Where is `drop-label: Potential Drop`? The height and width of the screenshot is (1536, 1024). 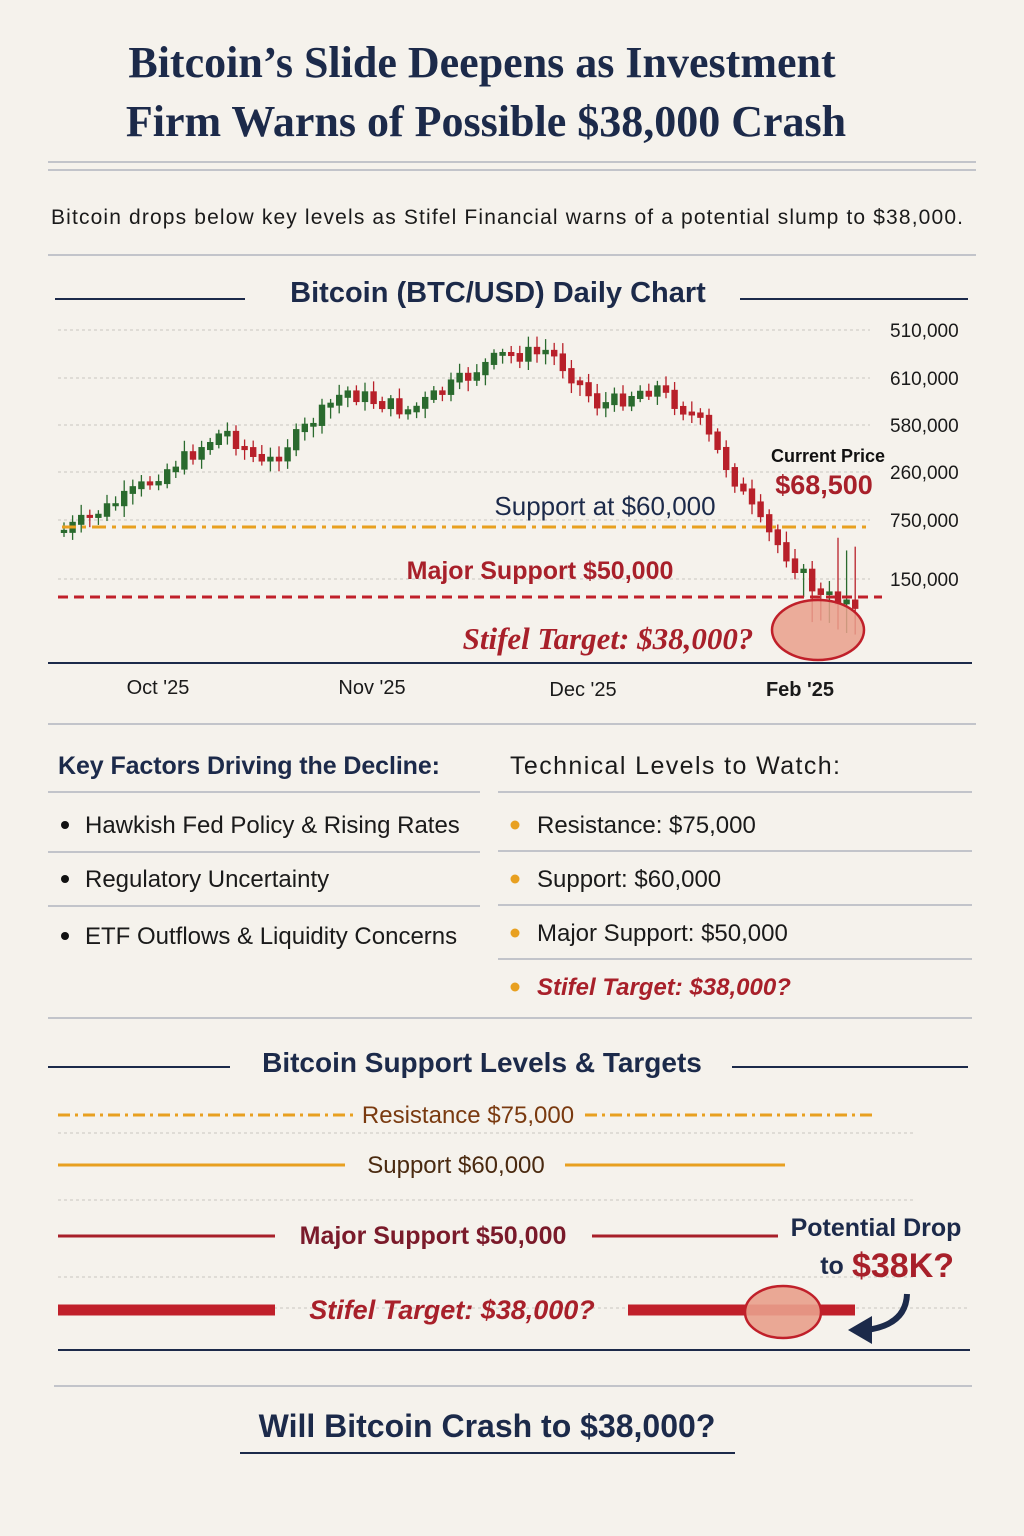 drop-label: Potential Drop is located at coordinates (876, 1228).